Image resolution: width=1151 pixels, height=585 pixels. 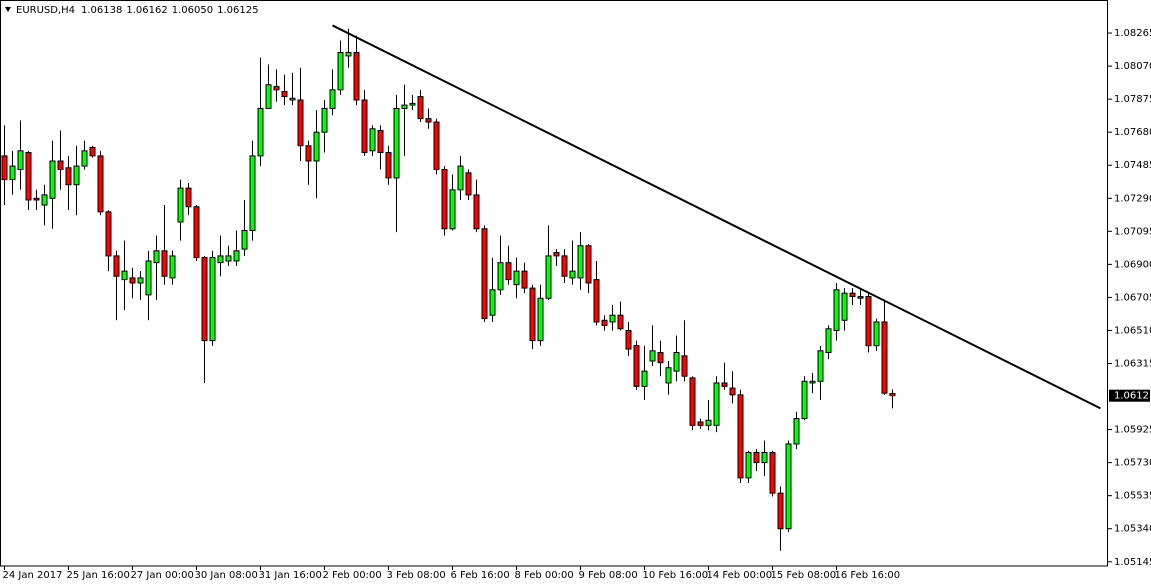 I want to click on x-tick-label: 2 Feb 00:00, so click(x=352, y=575).